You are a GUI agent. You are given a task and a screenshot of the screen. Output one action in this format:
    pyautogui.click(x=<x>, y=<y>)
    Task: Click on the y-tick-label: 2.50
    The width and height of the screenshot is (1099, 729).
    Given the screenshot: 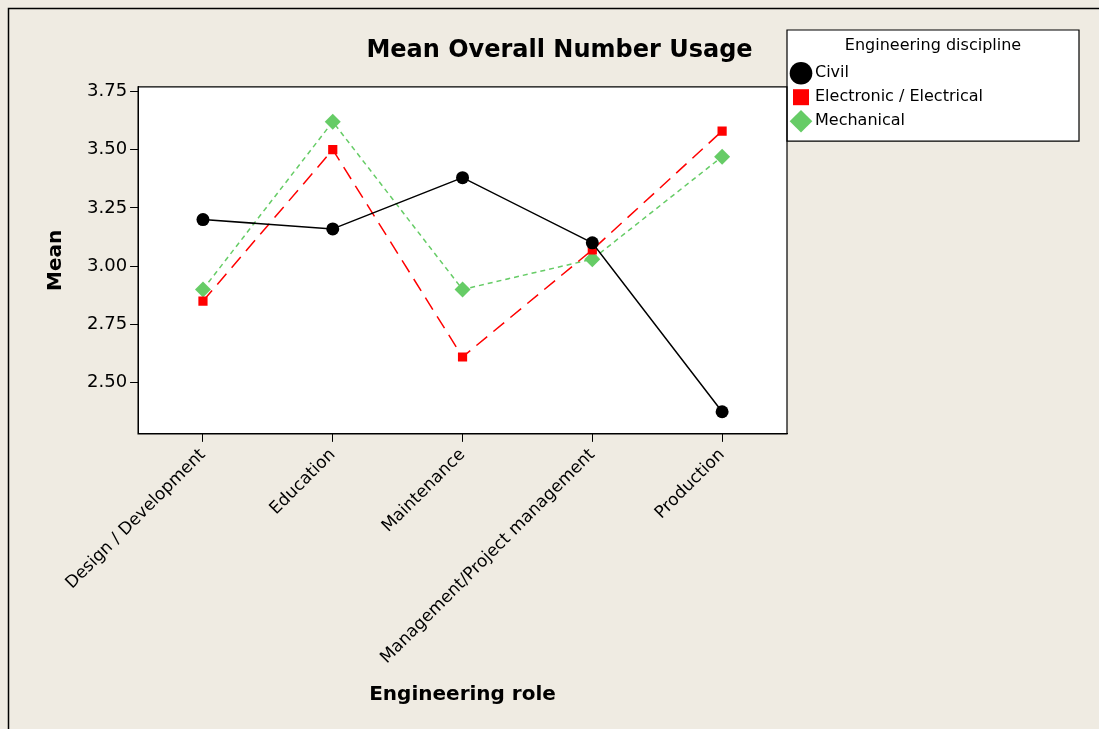 What is the action you would take?
    pyautogui.click(x=107, y=381)
    